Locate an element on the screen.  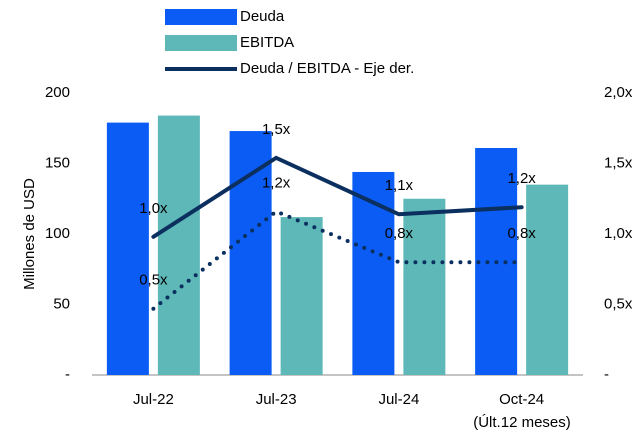
y2-tick-label: 0,5x is located at coordinates (618, 303).